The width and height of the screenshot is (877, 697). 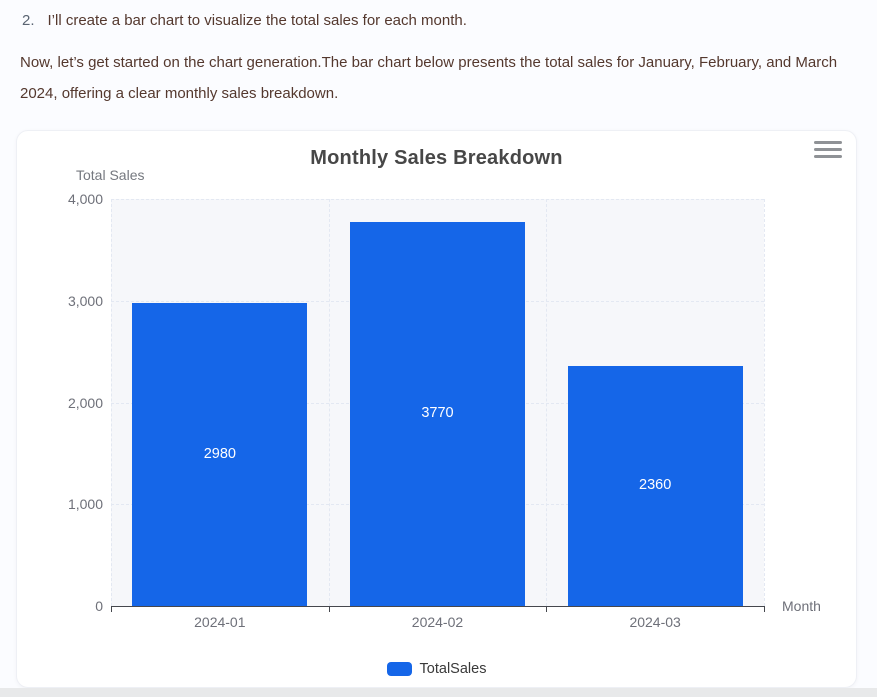 I want to click on hamburger-menu-icon, so click(x=828, y=151).